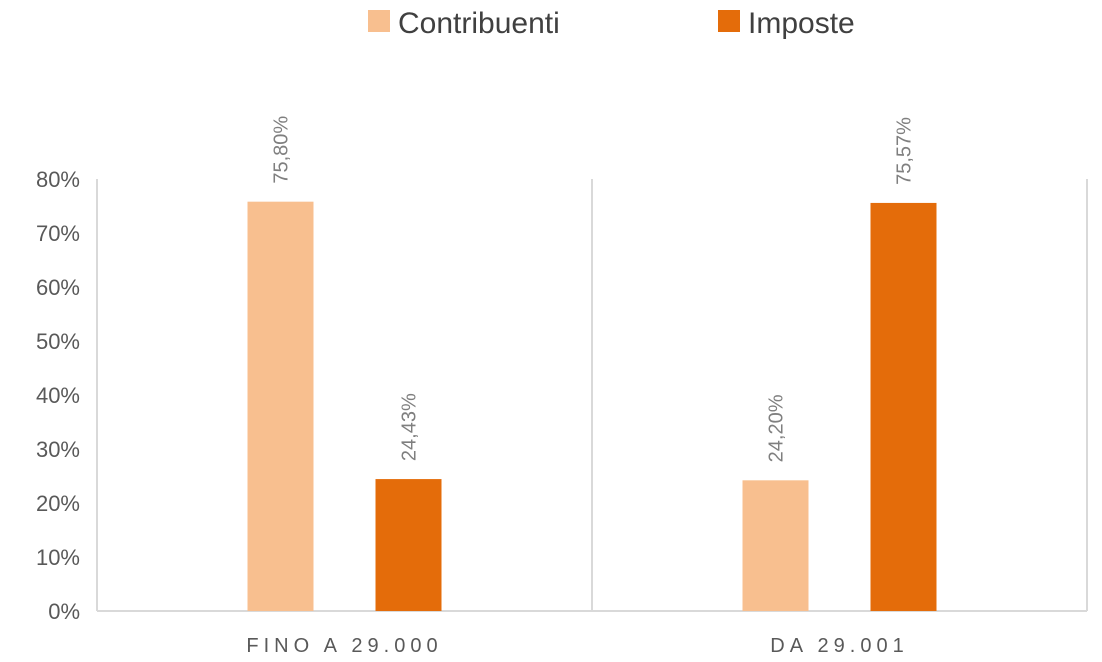  What do you see at coordinates (344, 646) in the screenshot?
I see `x-category-label: FINO A 29.000` at bounding box center [344, 646].